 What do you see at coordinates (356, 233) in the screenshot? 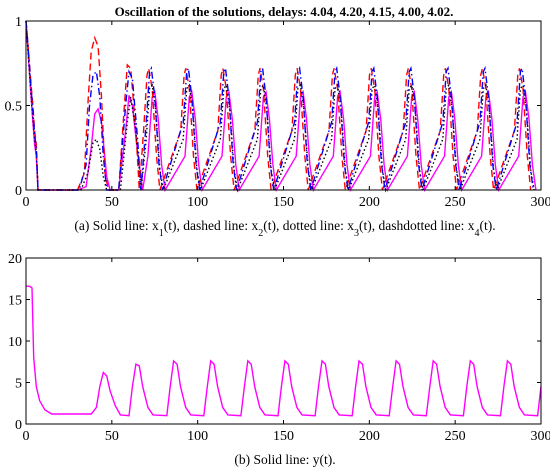
I see `caption-subscript: 3` at bounding box center [356, 233].